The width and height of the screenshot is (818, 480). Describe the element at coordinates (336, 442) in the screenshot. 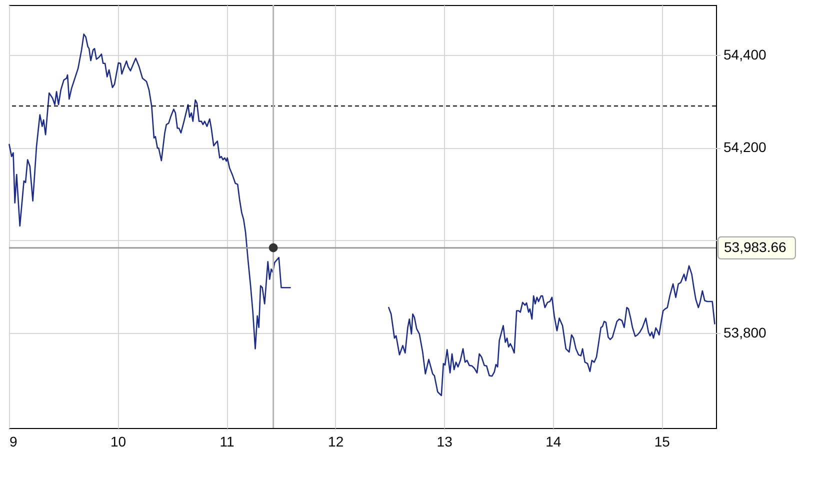

I see `x-tick-label: 12` at that location.